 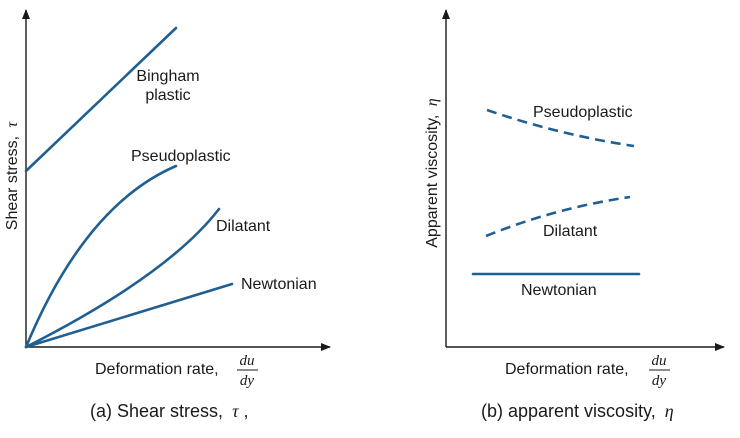 What do you see at coordinates (567, 369) in the screenshot?
I see `panel-b-x-label: Deformation rate,` at bounding box center [567, 369].